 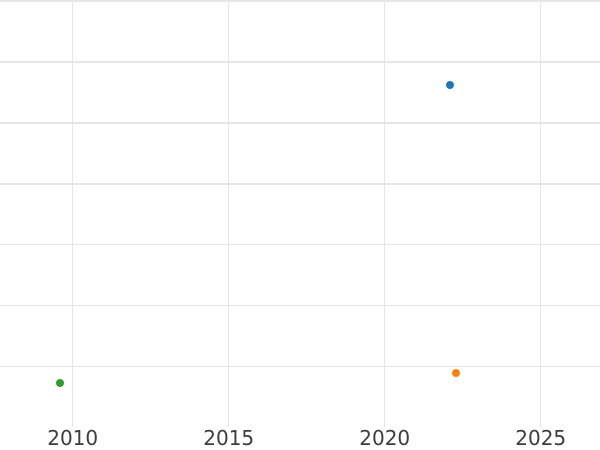 What do you see at coordinates (73, 438) in the screenshot?
I see `x-tick-label: 2010` at bounding box center [73, 438].